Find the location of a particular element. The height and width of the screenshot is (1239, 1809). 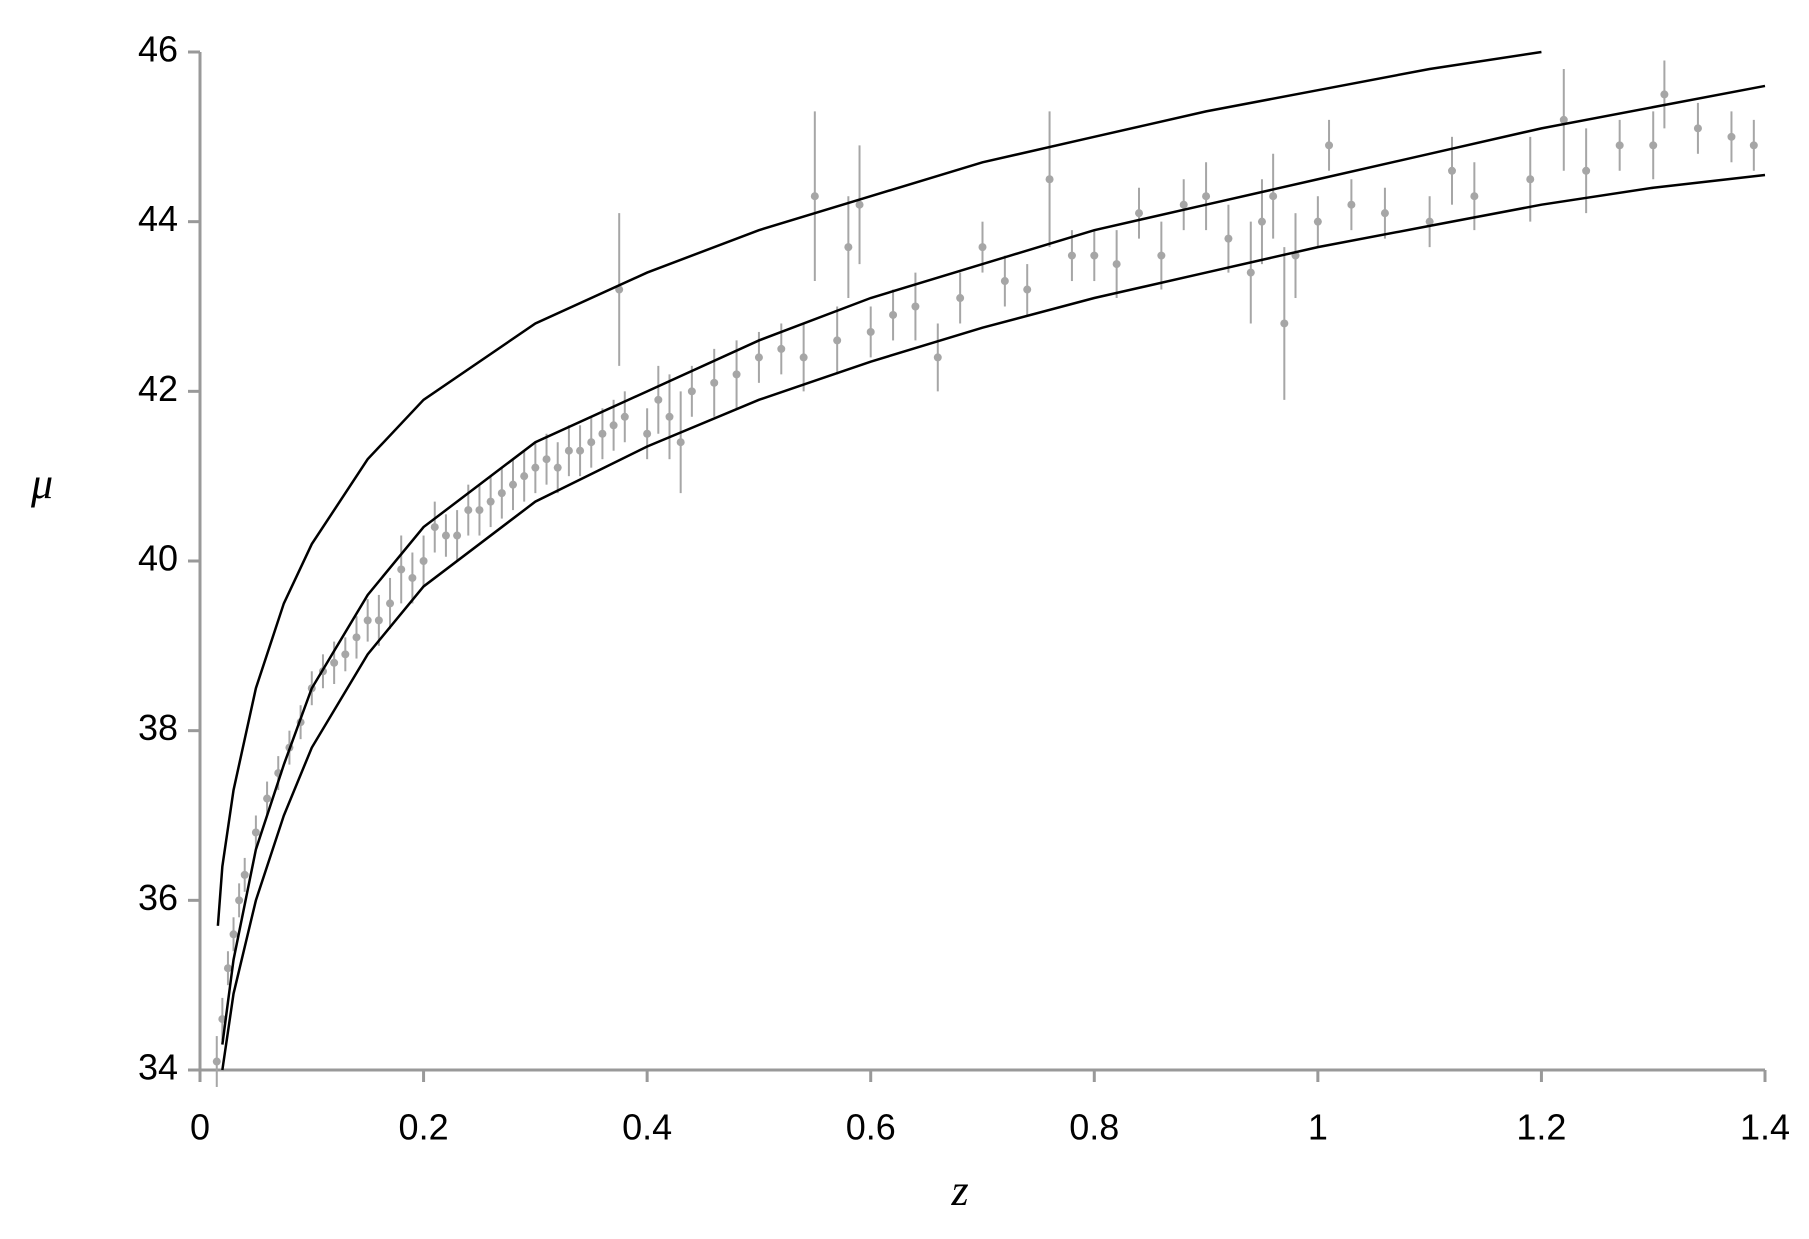

x-tick-label: 0.8 is located at coordinates (1094, 1127).